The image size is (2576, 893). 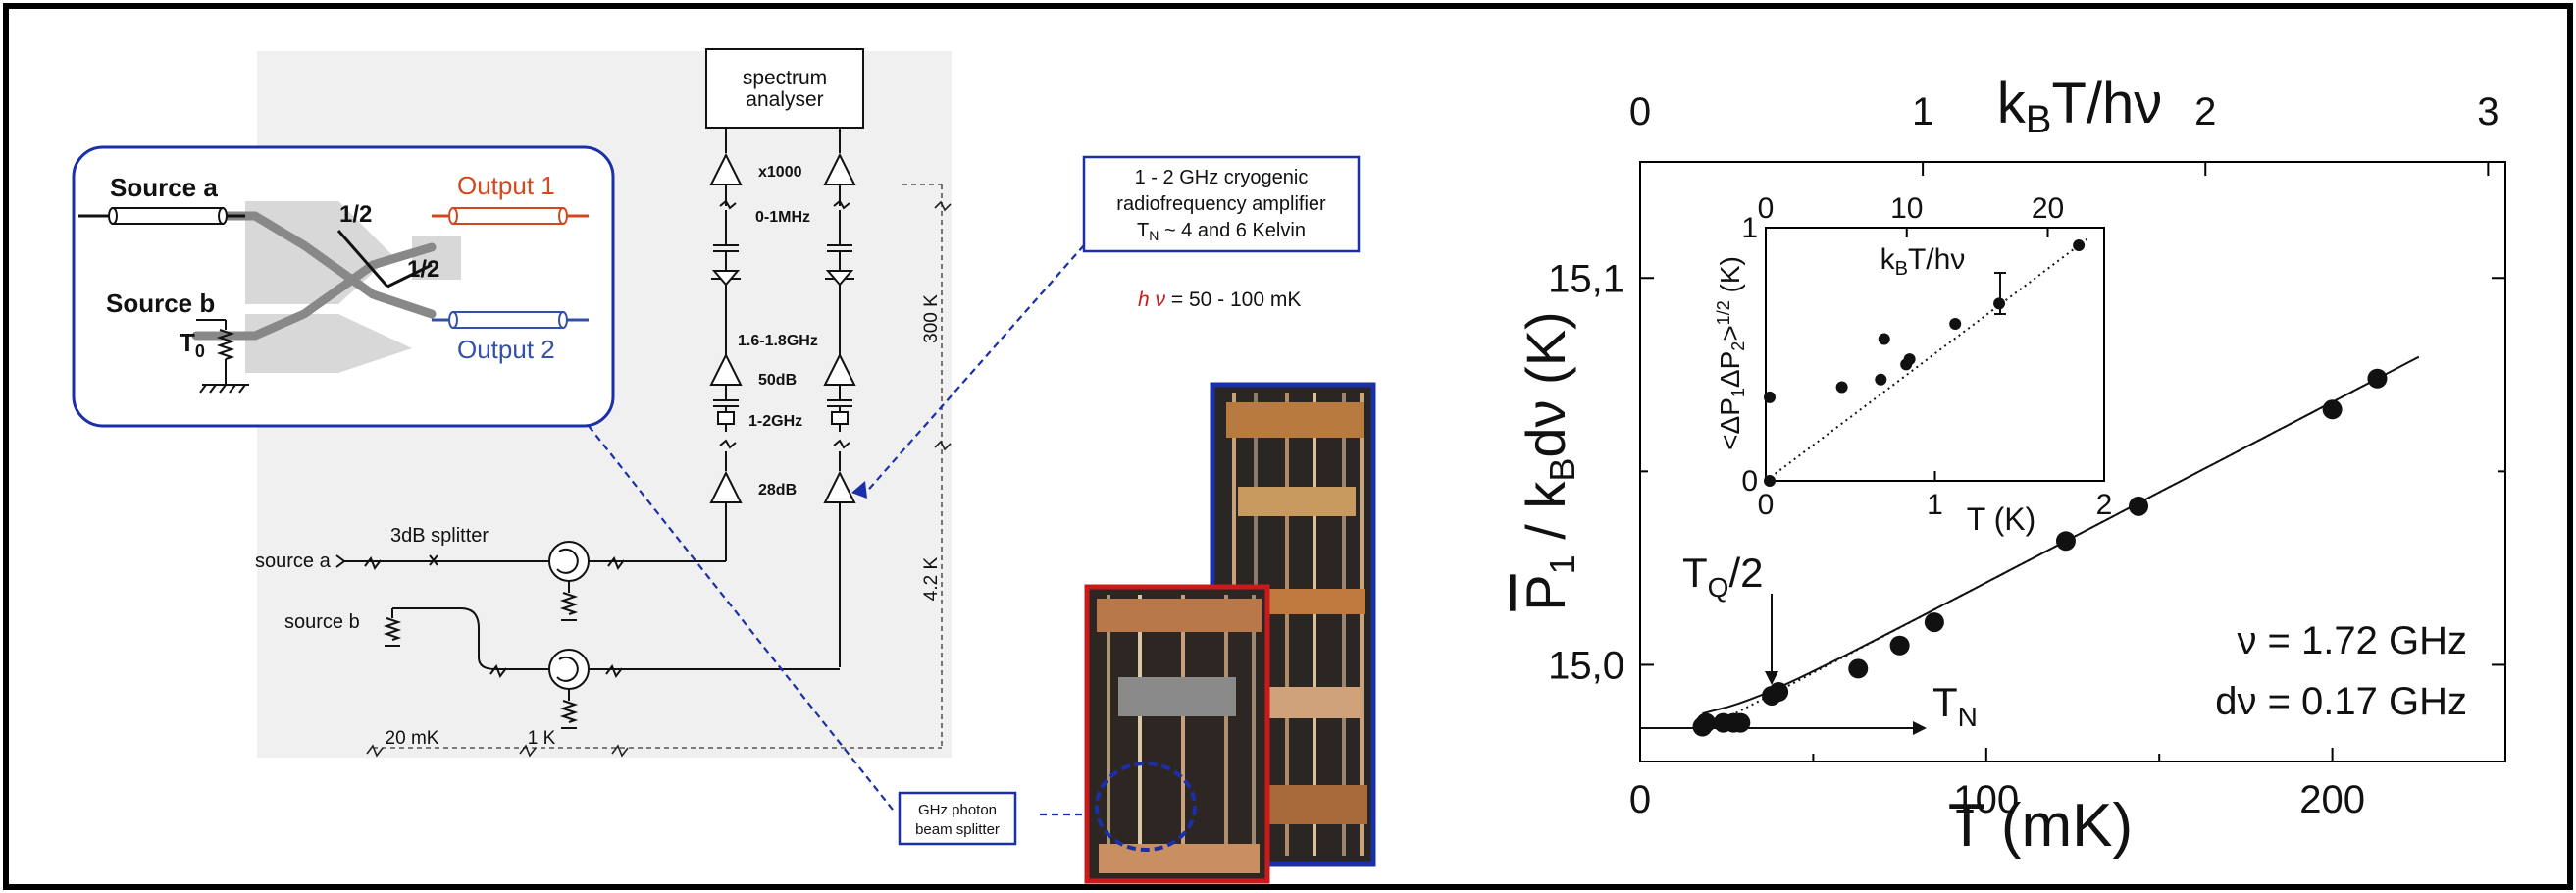 What do you see at coordinates (1955, 705) in the screenshot?
I see `tn-annotation: TN` at bounding box center [1955, 705].